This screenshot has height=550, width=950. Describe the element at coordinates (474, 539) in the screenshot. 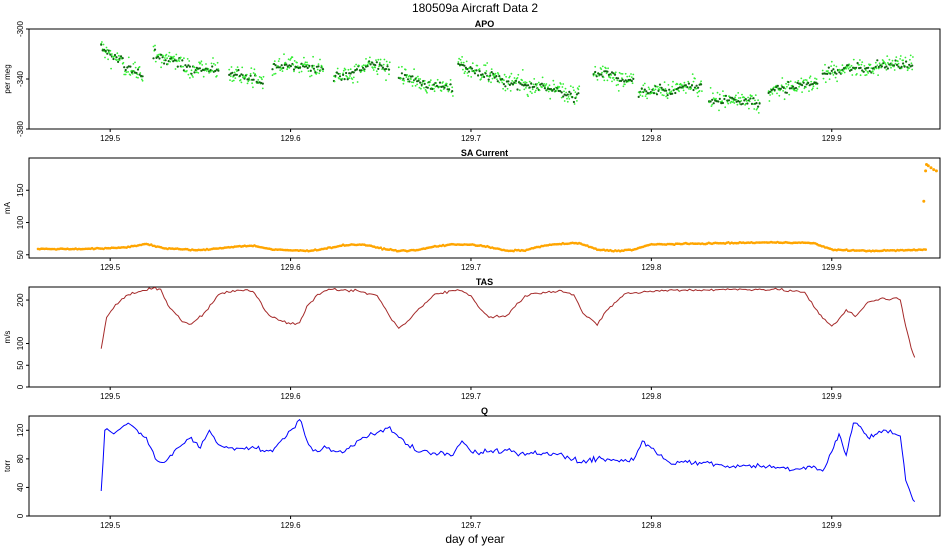

I see `x-axis-label: day of year` at that location.